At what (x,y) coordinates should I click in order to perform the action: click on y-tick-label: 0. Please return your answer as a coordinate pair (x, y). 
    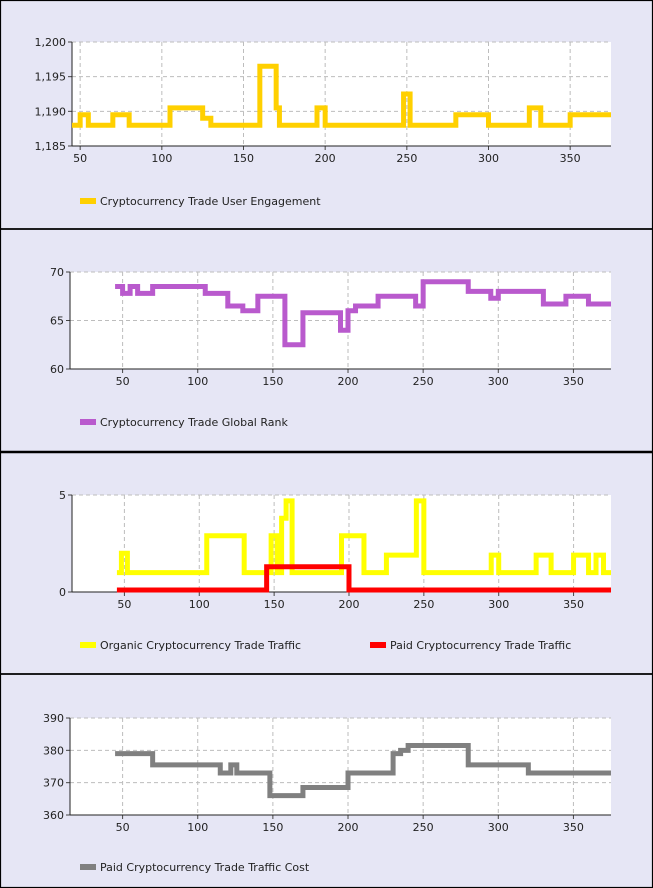
    Looking at the image, I should click on (62, 592).